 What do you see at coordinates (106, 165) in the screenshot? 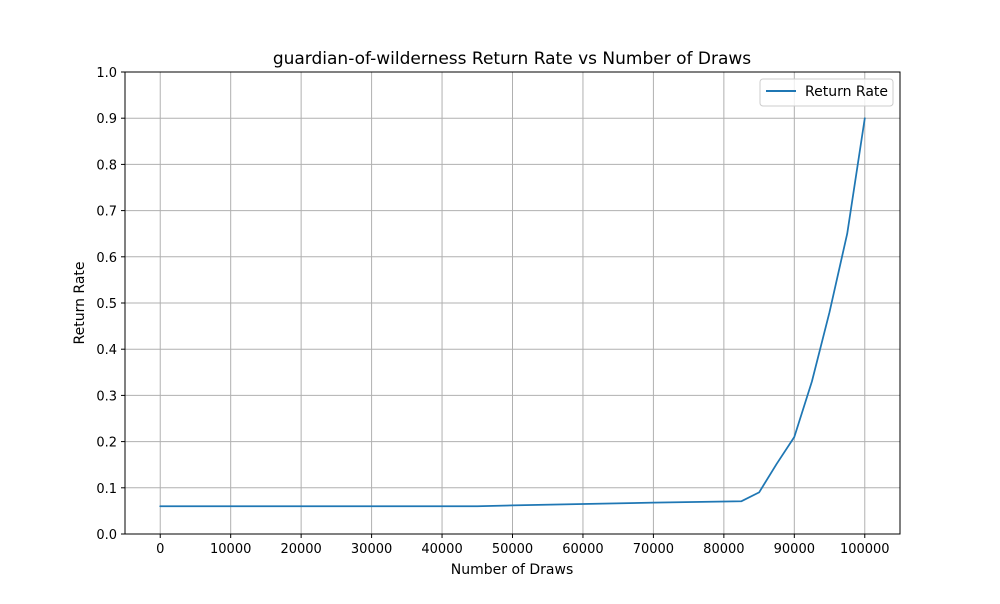
I see `y-tick-label: 0.8` at bounding box center [106, 165].